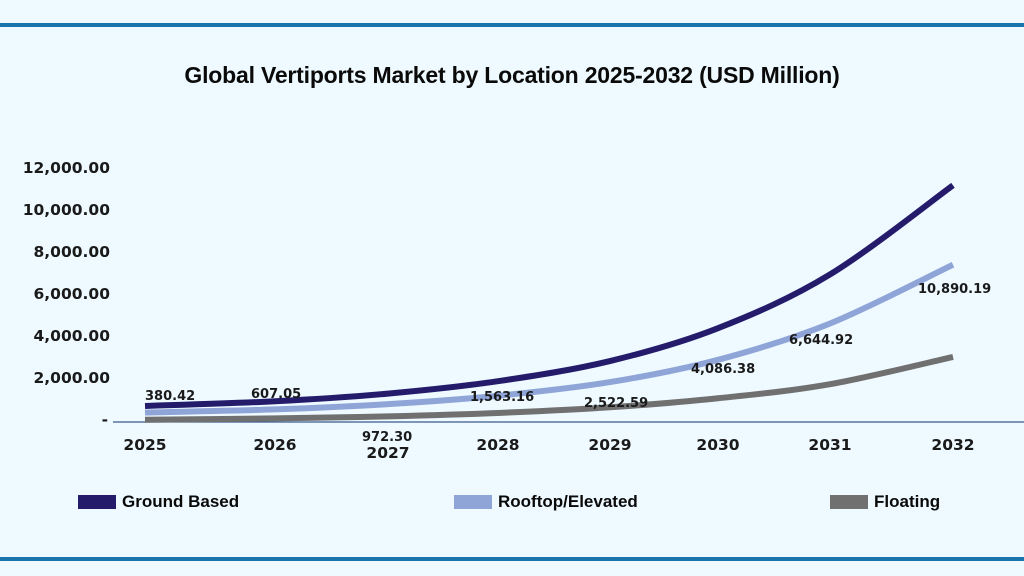  Describe the element at coordinates (72, 294) in the screenshot. I see `y-tick-label: 6,000.00` at that location.